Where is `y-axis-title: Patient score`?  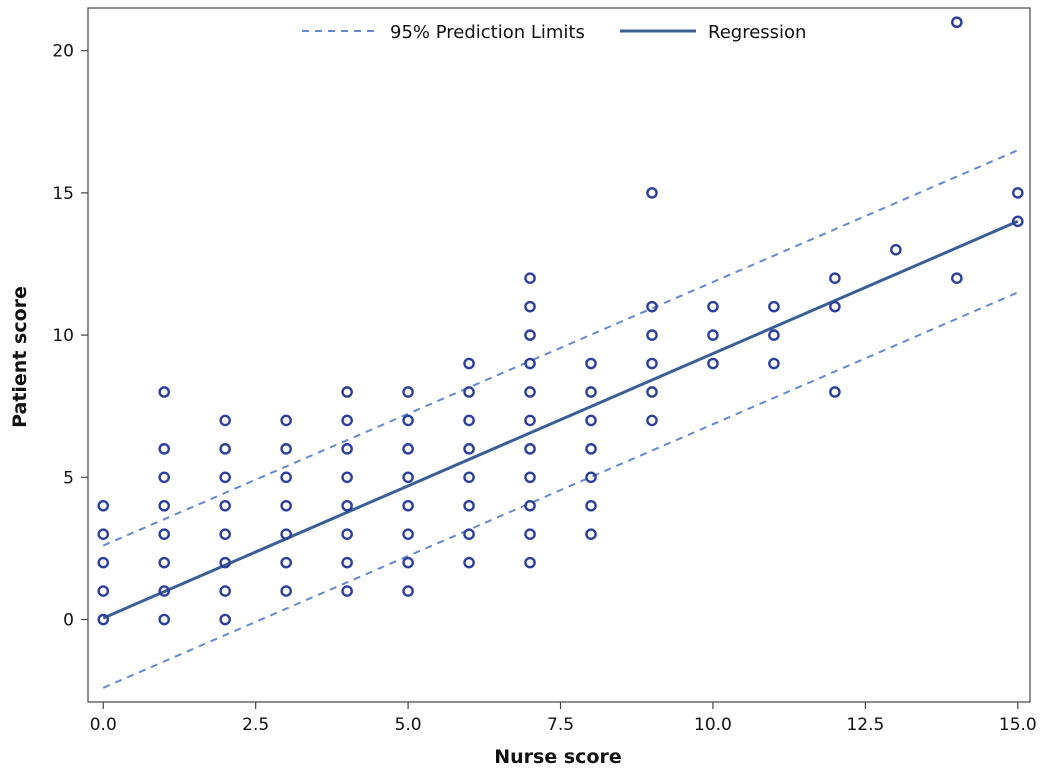
y-axis-title: Patient score is located at coordinates (20, 357).